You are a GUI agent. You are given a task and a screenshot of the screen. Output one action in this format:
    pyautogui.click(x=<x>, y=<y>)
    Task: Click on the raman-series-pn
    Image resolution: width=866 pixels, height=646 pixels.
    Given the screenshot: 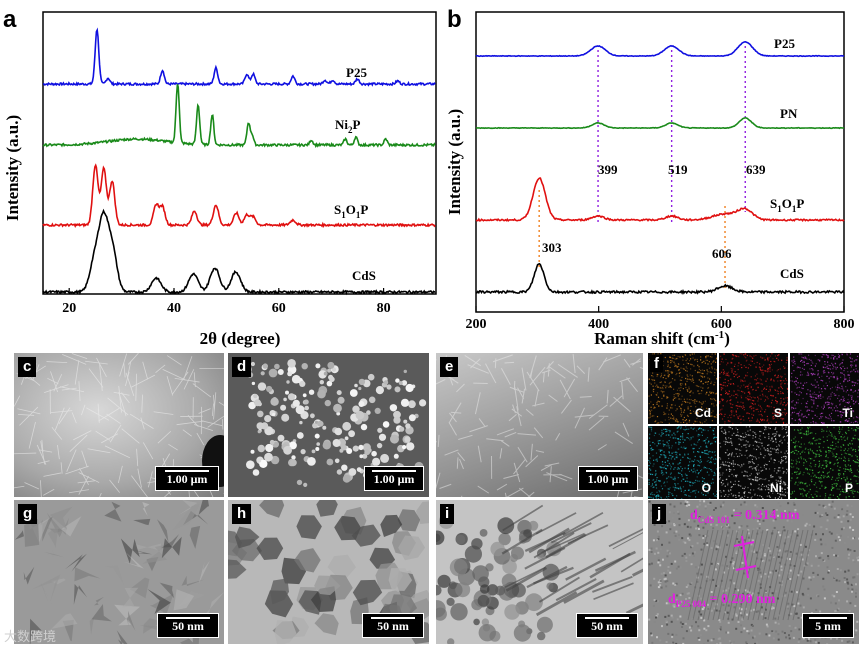 What is the action you would take?
    pyautogui.click(x=660, y=123)
    